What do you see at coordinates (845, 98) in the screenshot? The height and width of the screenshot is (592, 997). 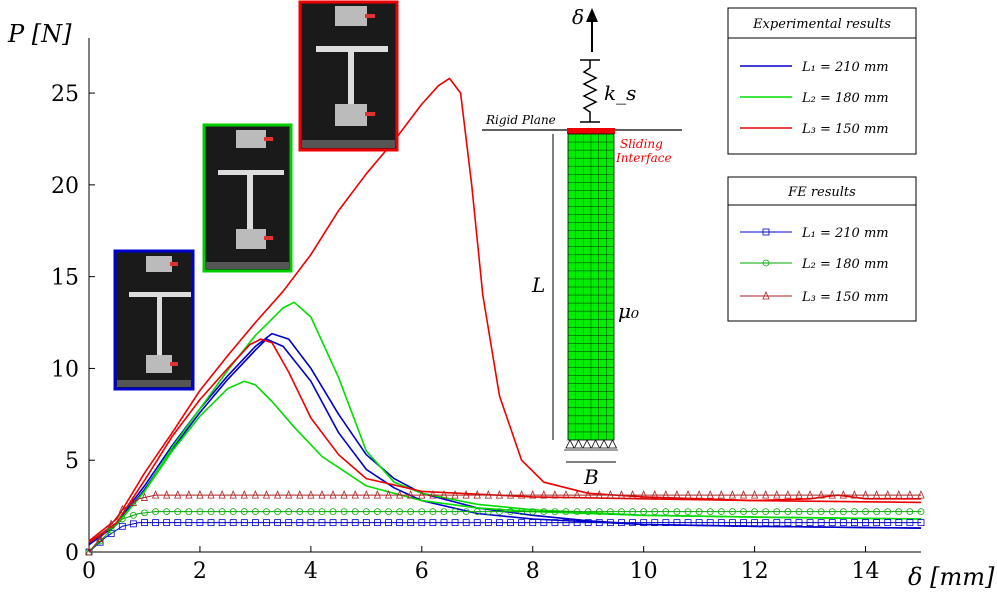 I see `legend-exp-l2-label: L₂ = 180 mm` at bounding box center [845, 98].